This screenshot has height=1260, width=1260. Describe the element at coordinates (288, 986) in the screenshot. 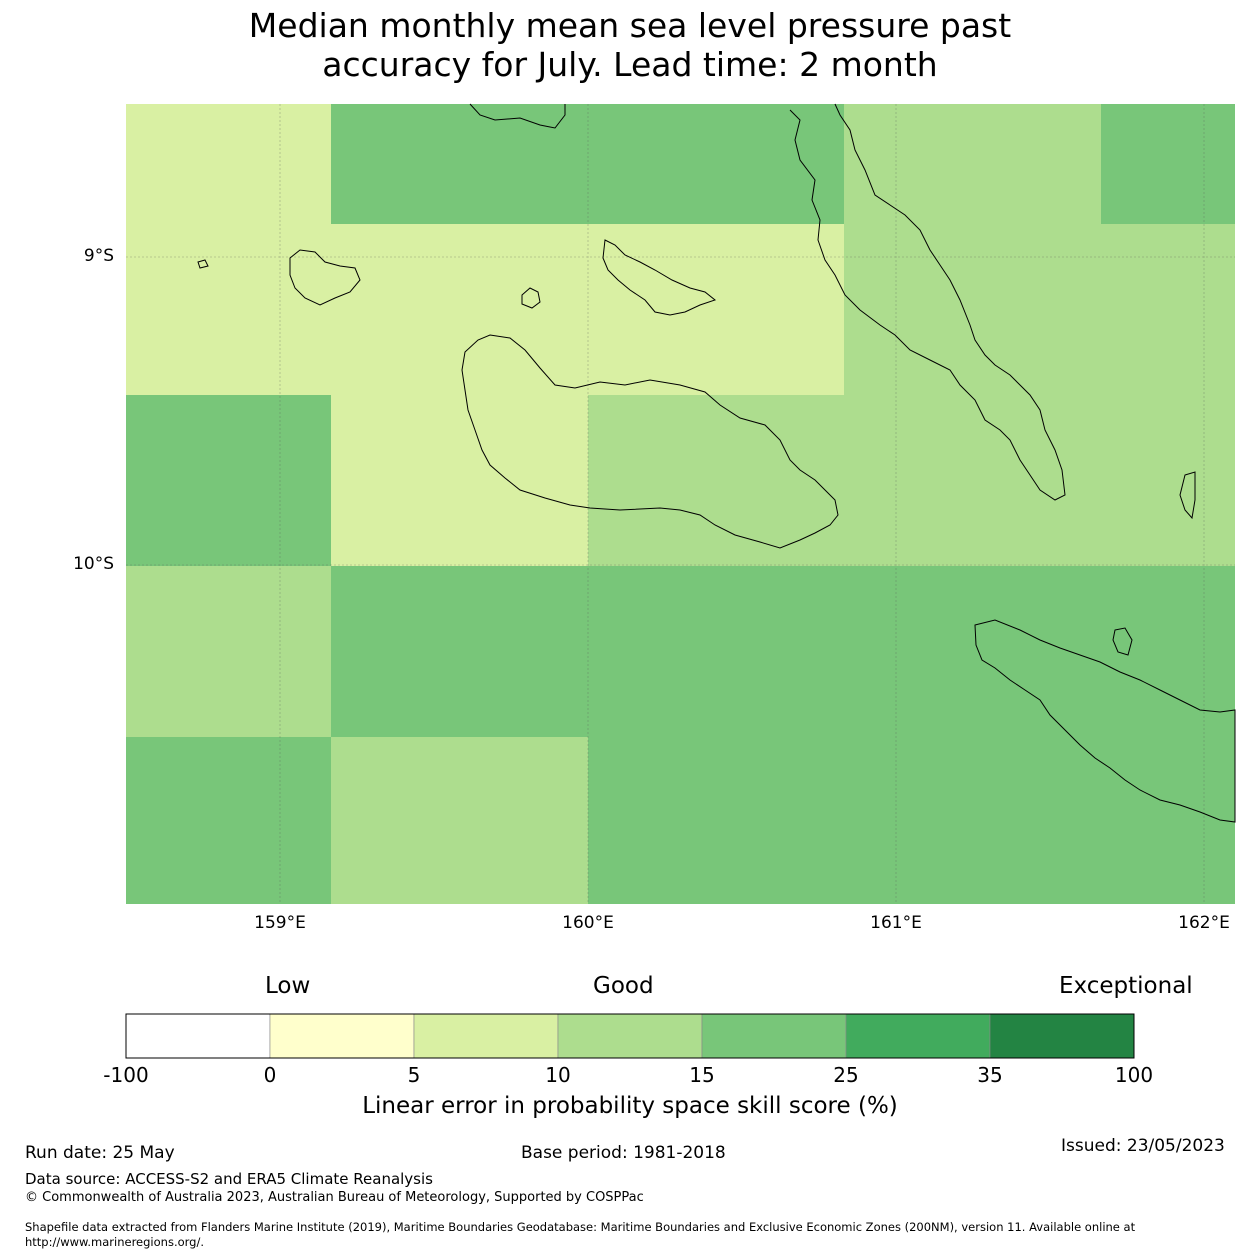

I see `legend-category-low: Low` at that location.